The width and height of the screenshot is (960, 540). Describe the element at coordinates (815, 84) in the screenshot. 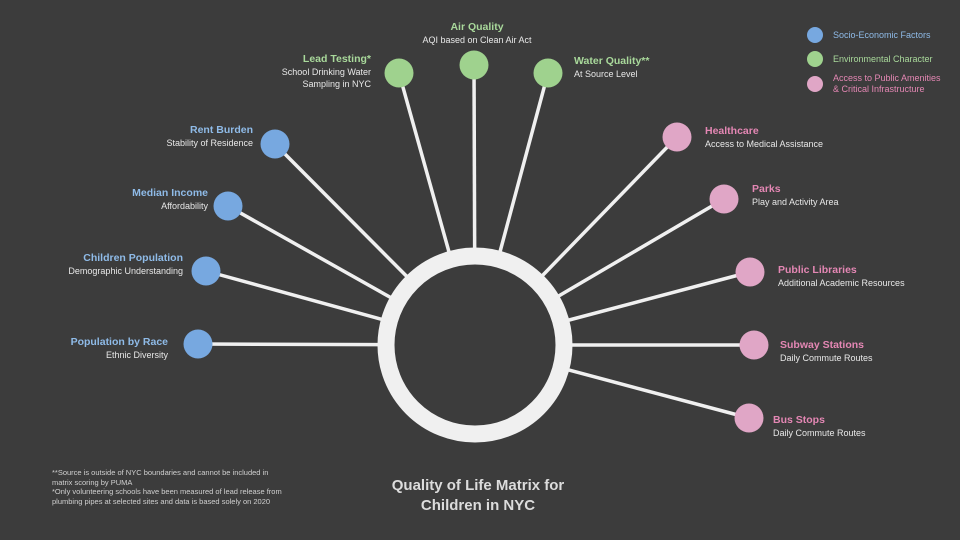

I see `legend-dot-amenities` at that location.